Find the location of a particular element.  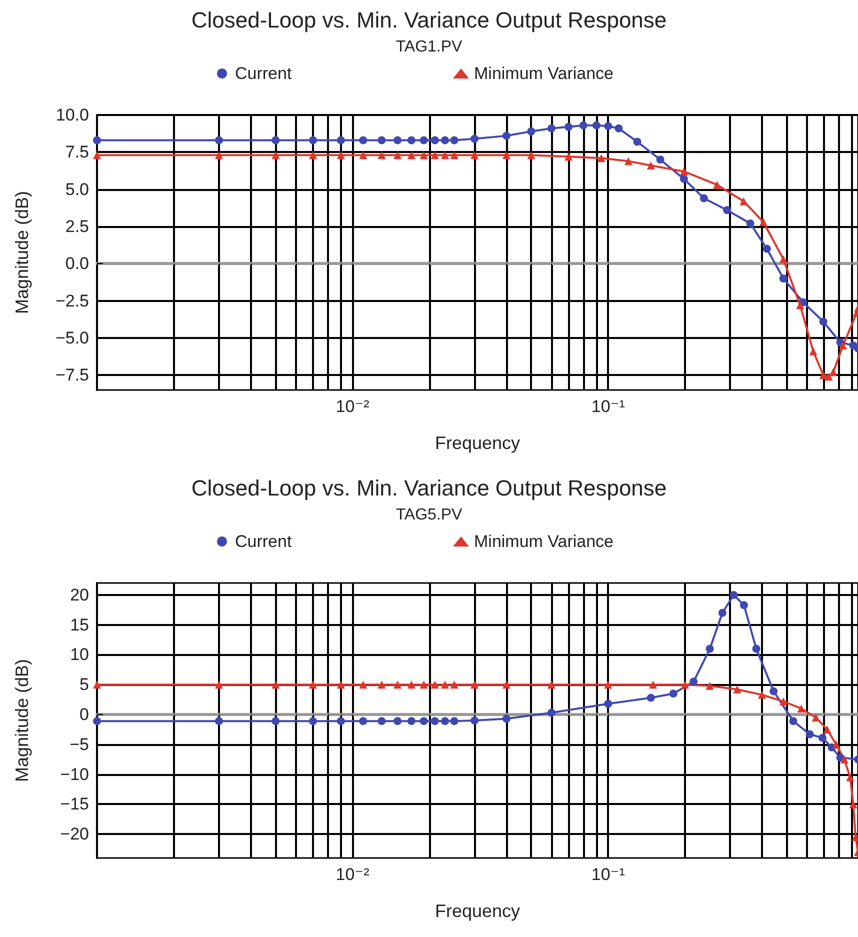

y-tick-label: −7.5 is located at coordinates (72, 375).